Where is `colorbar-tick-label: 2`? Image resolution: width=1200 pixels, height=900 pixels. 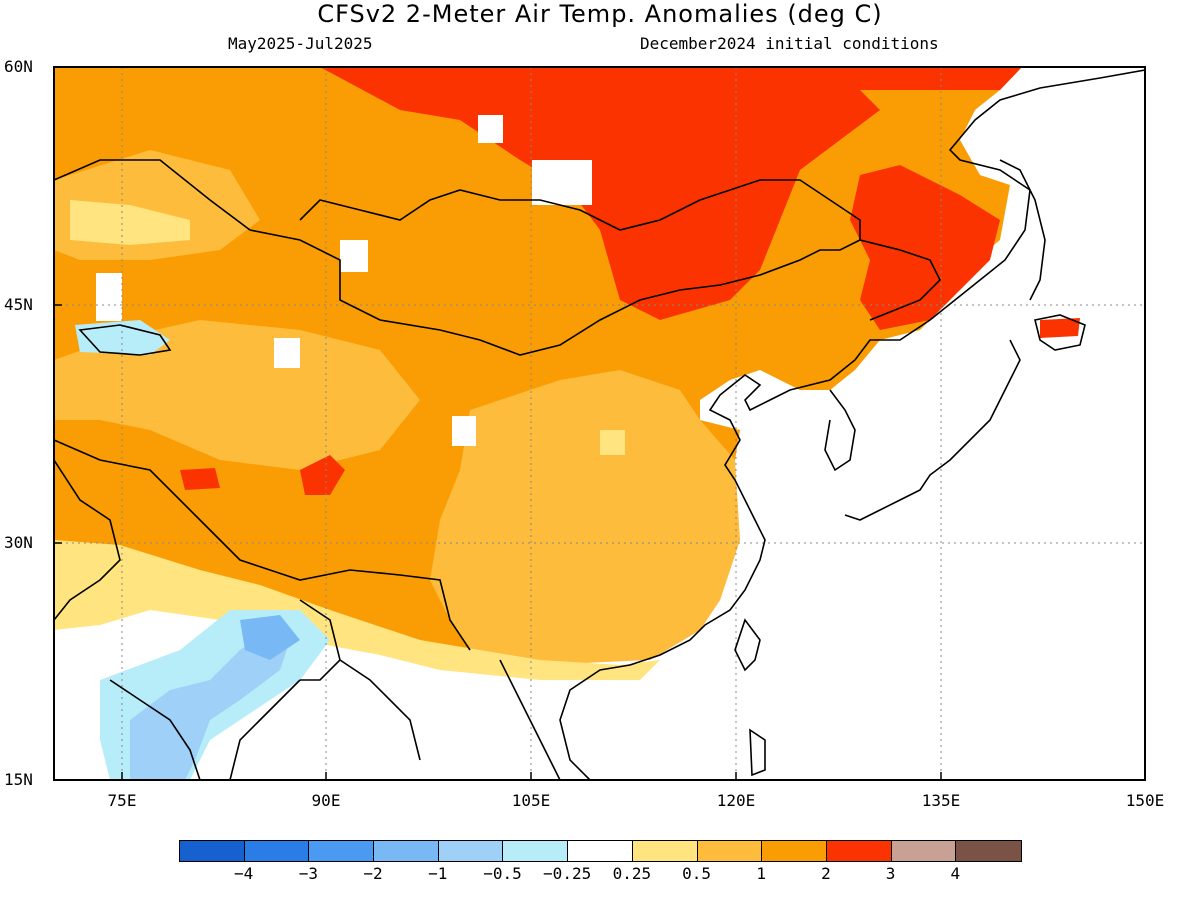 colorbar-tick-label: 2 is located at coordinates (826, 873).